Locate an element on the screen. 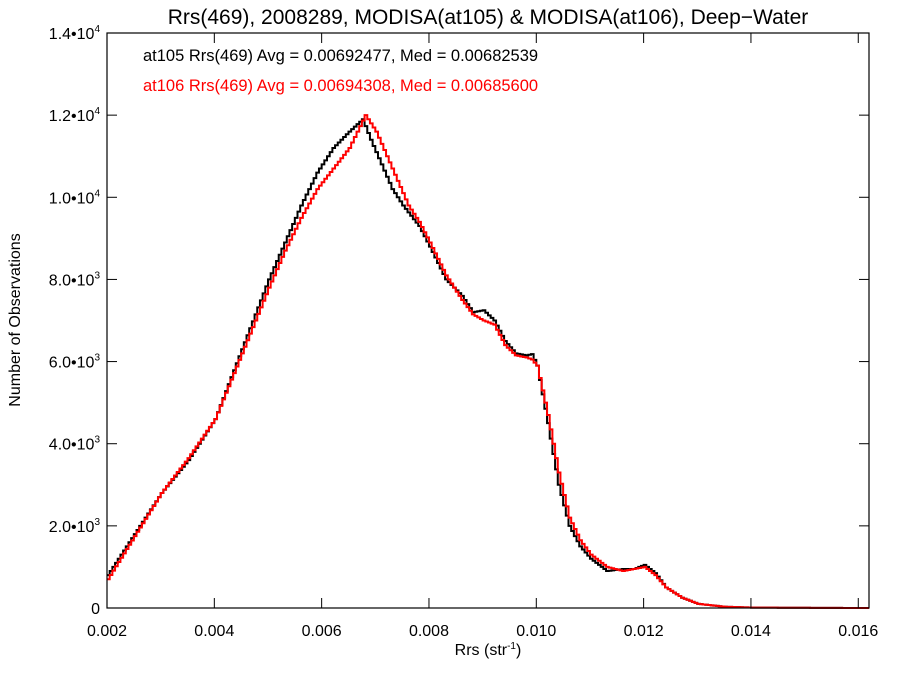 The image size is (900, 675). y-tick-label: 1.2•104 is located at coordinates (75, 115).